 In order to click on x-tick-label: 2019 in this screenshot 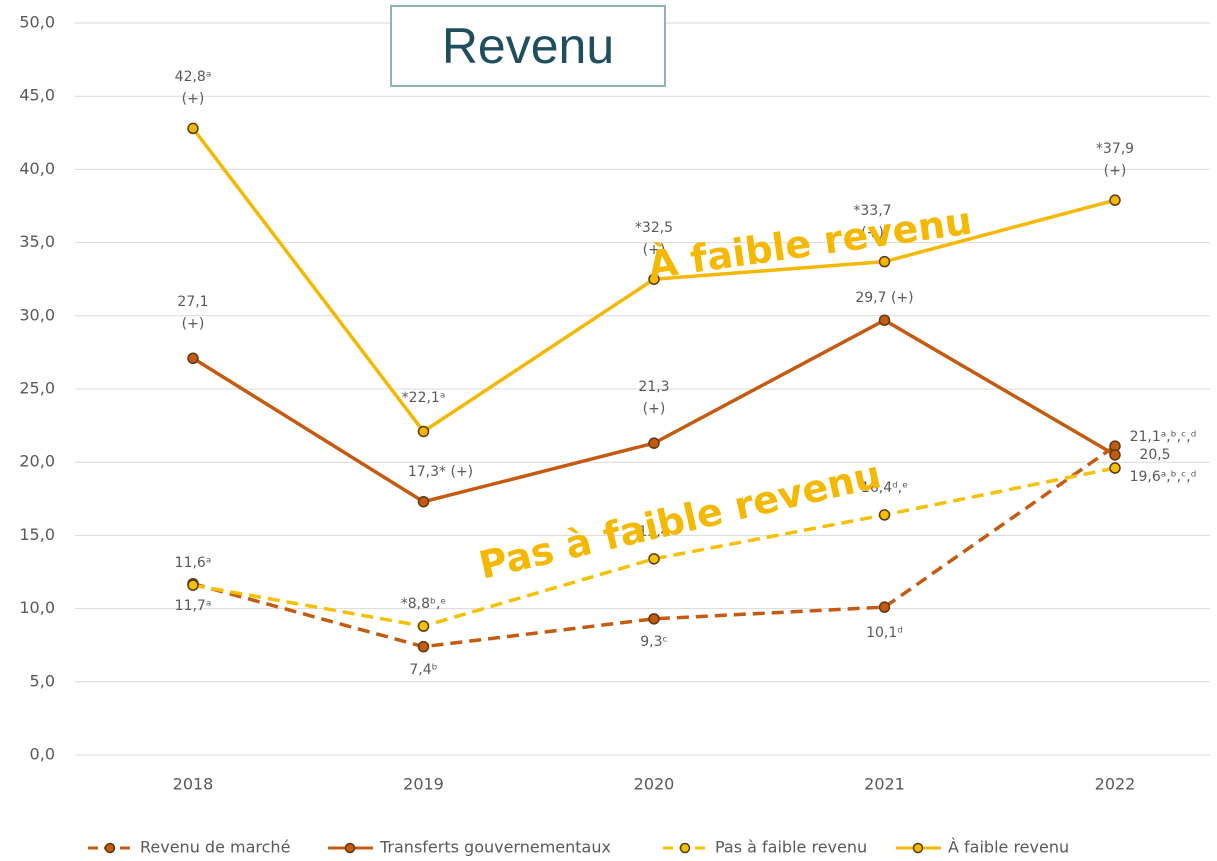, I will do `click(423, 784)`.